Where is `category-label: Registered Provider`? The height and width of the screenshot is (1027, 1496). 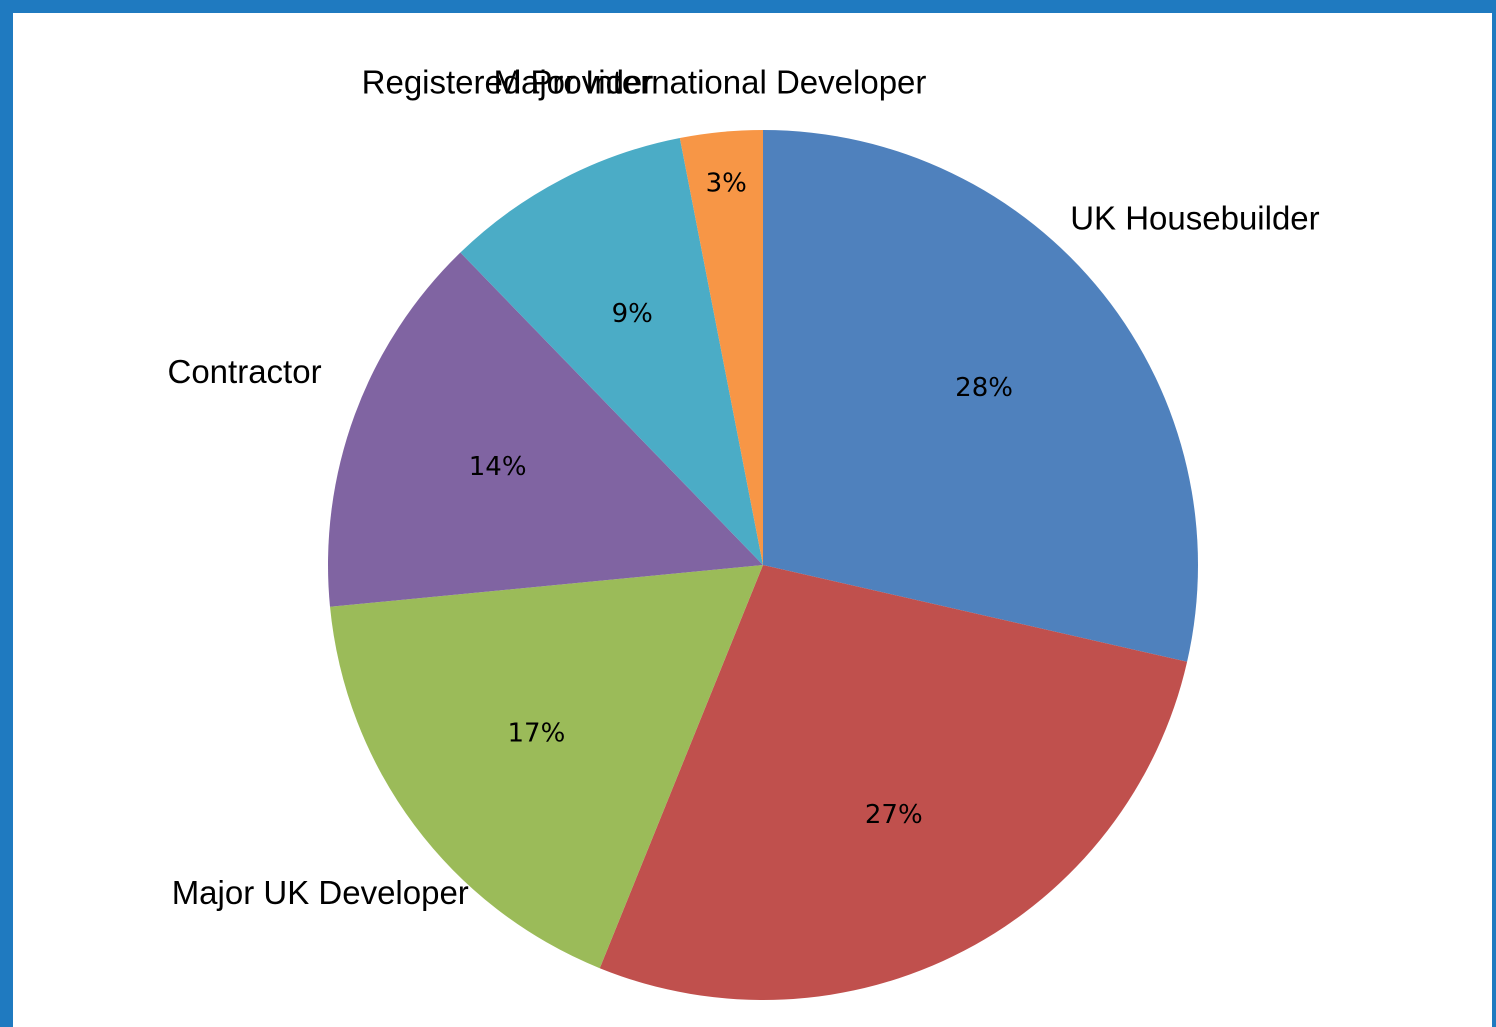 category-label: Registered Provider is located at coordinates (508, 82).